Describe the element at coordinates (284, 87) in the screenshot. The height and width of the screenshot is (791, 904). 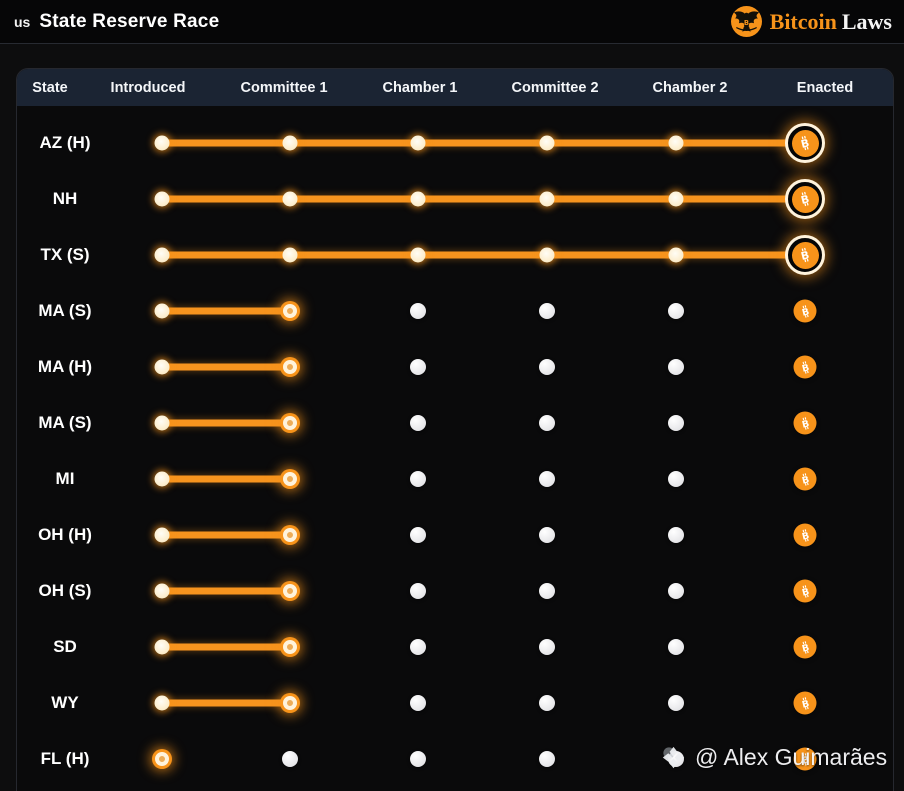
I see `column-header-committee-1: Committee 1` at that location.